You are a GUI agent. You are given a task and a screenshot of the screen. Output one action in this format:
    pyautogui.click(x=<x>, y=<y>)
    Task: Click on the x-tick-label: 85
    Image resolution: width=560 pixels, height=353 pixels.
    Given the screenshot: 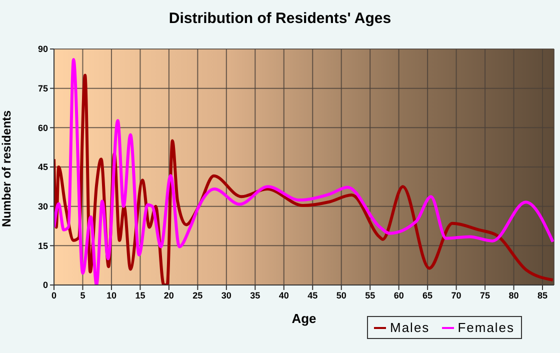 What is the action you would take?
    pyautogui.click(x=543, y=295)
    